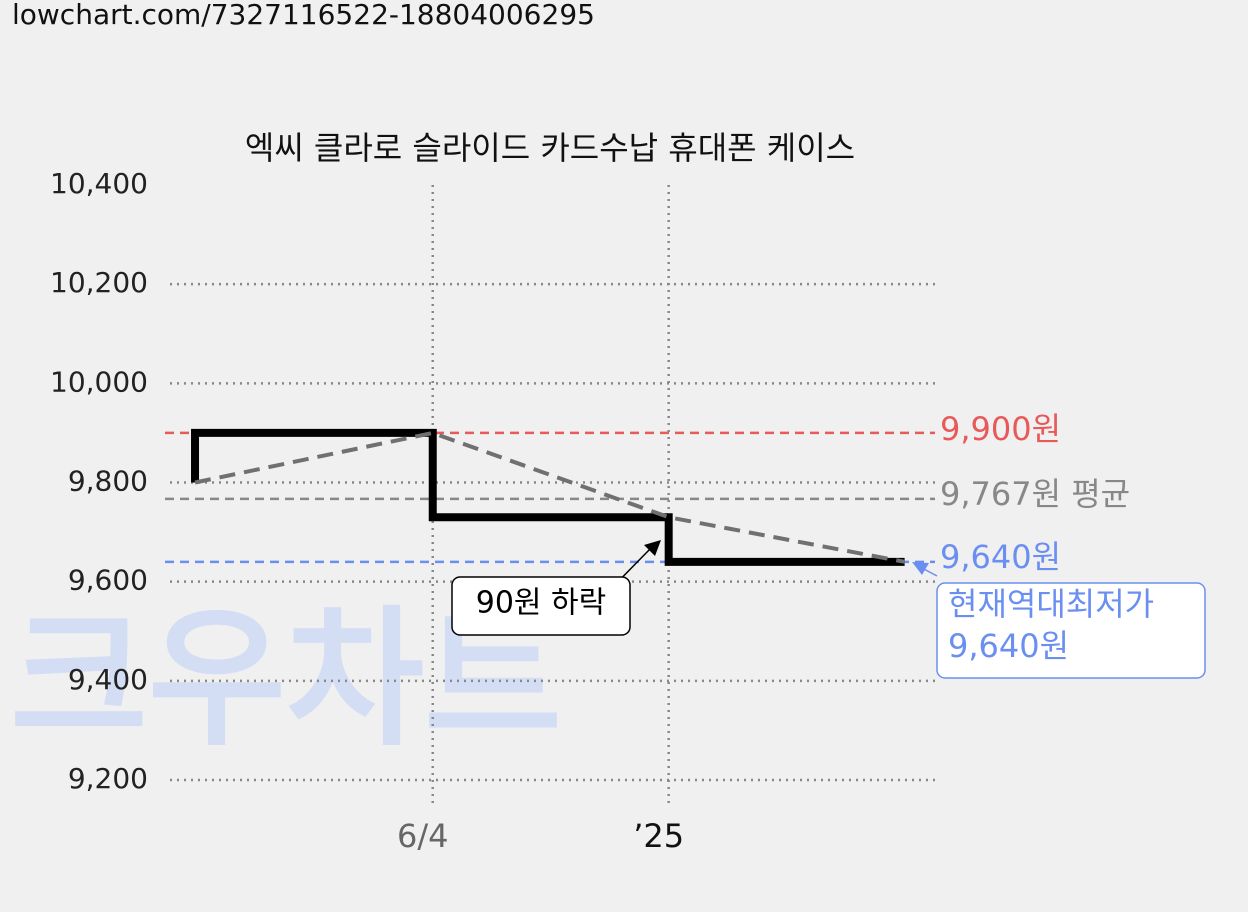 Image resolution: width=1248 pixels, height=912 pixels. Describe the element at coordinates (1000, 557) in the screenshot. I see `reference-label: 9,640원` at that location.